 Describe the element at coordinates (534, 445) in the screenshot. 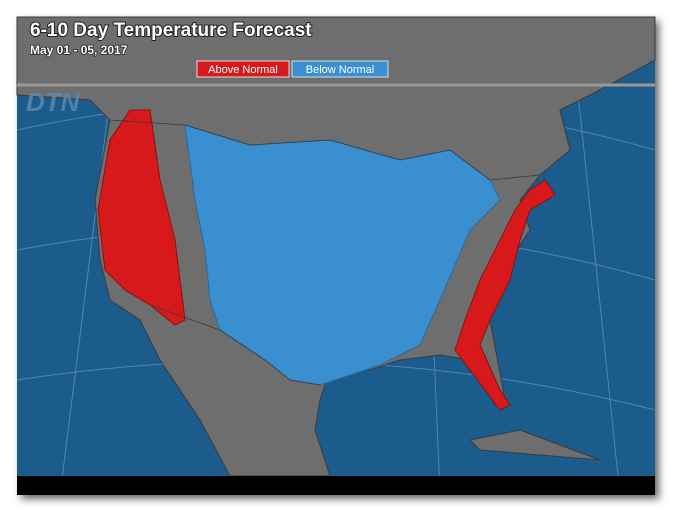

I see `cuba` at that location.